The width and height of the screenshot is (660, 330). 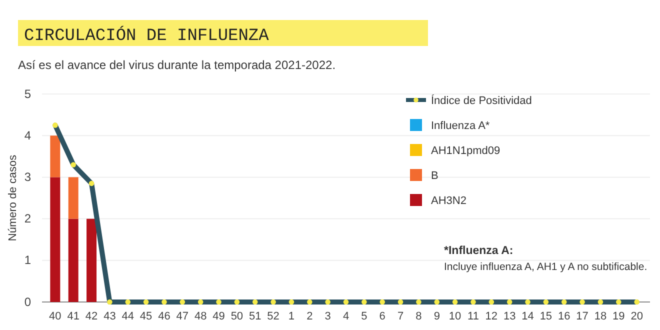 What do you see at coordinates (273, 316) in the screenshot?
I see `x-tick-label: 52` at bounding box center [273, 316].